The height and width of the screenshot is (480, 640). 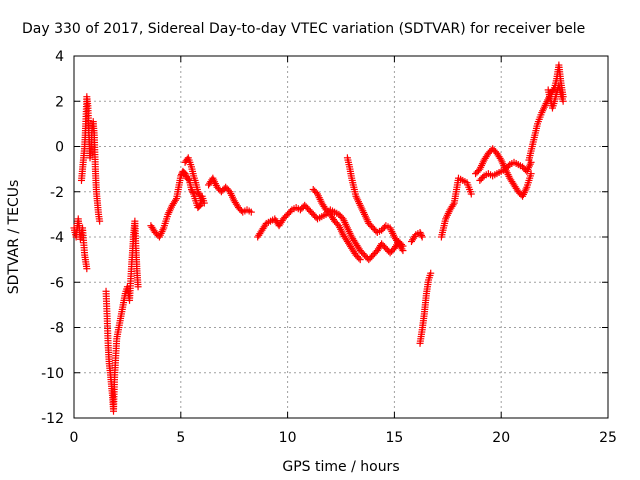 What do you see at coordinates (52, 419) in the screenshot?
I see `y-tick-label: -12` at bounding box center [52, 419].